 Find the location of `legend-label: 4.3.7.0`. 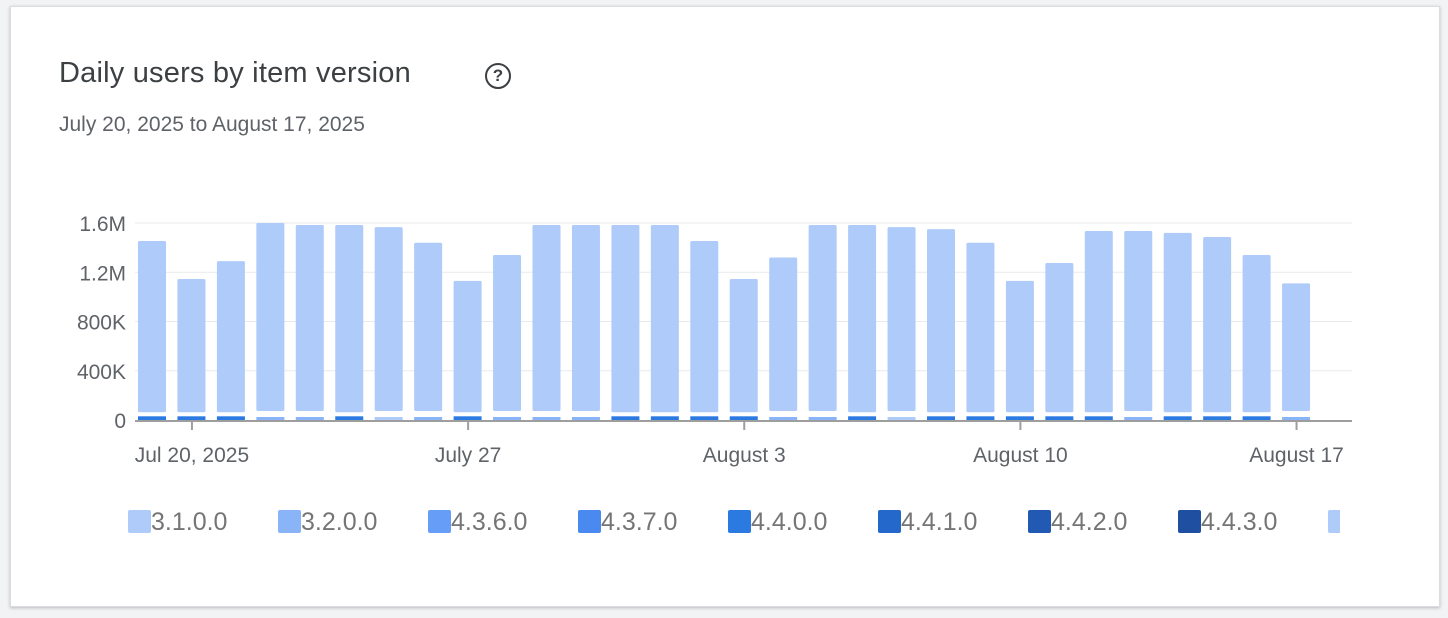

legend-label: 4.3.7.0 is located at coordinates (639, 522).